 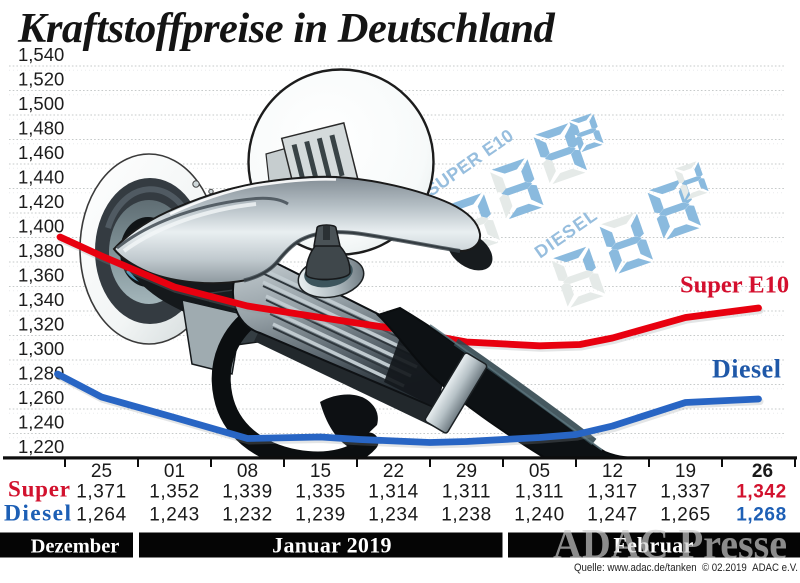 What do you see at coordinates (174, 515) in the screenshot?
I see `svg-text: 1,243` at bounding box center [174, 515].